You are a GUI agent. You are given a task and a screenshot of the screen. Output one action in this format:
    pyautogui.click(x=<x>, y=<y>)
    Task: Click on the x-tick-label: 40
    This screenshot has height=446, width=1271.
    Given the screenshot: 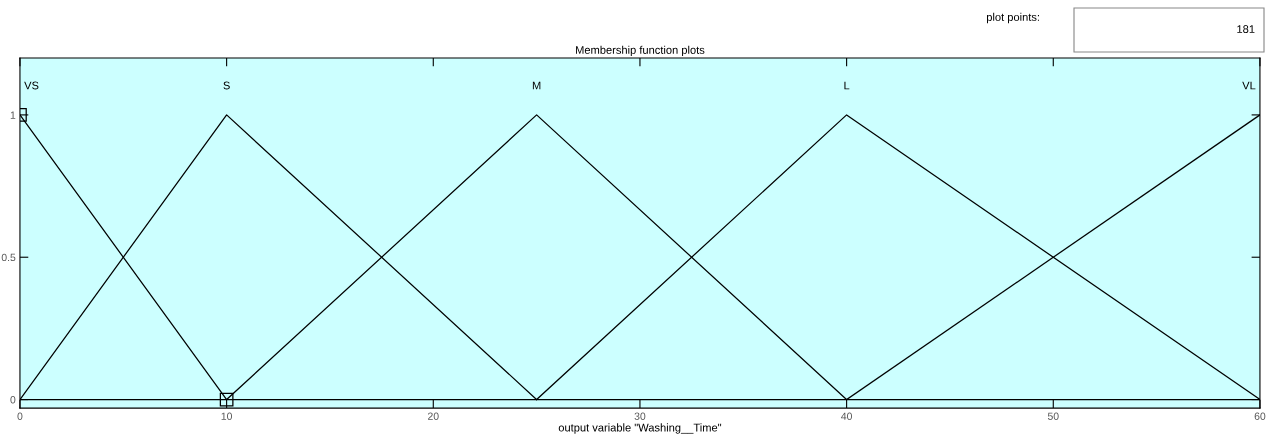 What is the action you would take?
    pyautogui.click(x=846, y=416)
    